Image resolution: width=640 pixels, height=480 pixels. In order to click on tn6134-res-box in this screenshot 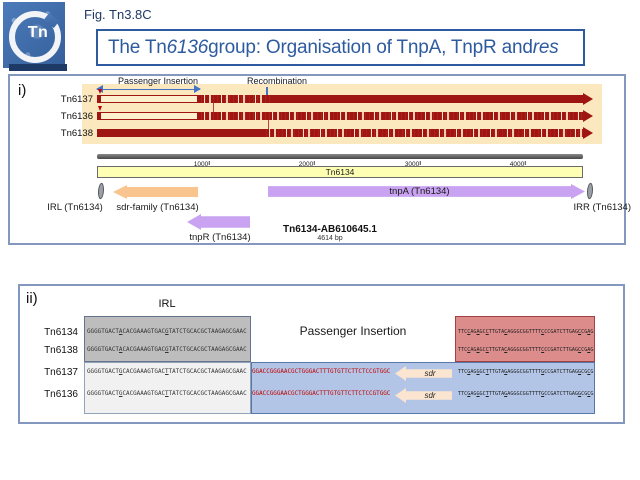, I will do `click(525, 339)`.